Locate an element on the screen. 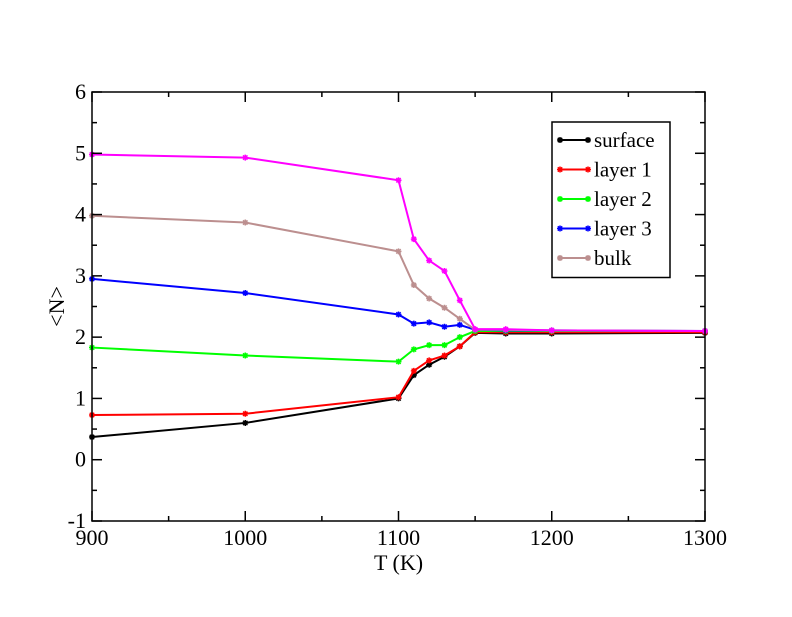 This screenshot has width=792, height=617. series-surface is located at coordinates (398, 385).